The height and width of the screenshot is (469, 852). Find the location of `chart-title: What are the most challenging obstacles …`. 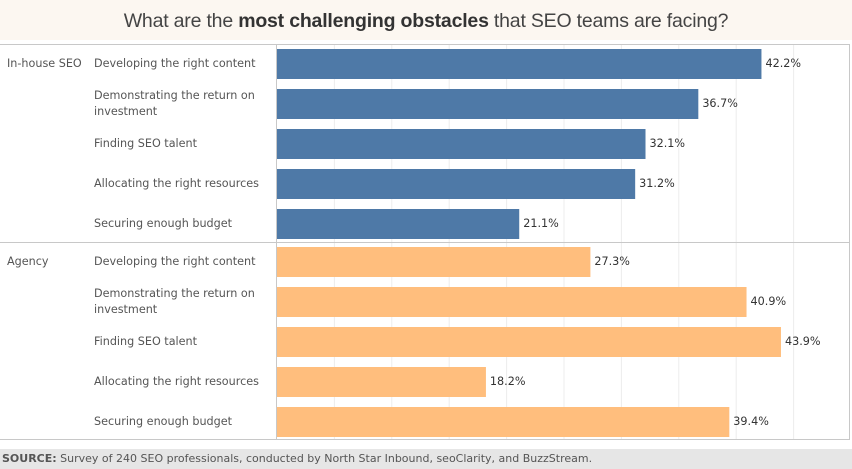

chart-title: What are the most challenging obstacles … is located at coordinates (426, 20).